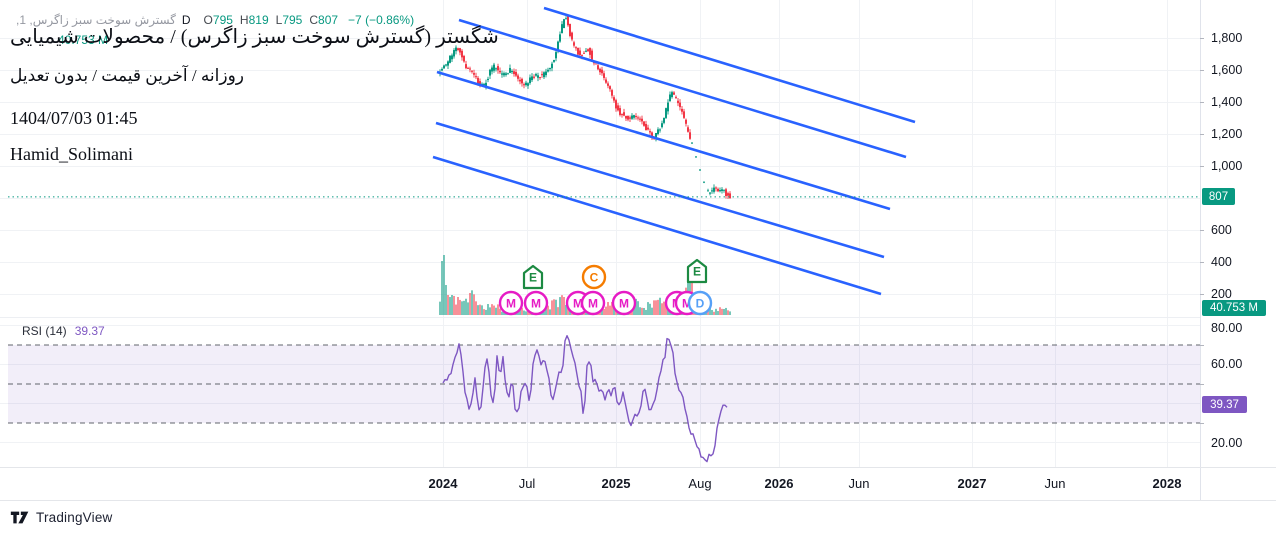  What do you see at coordinates (222, 20) in the screenshot?
I see `ohlc-value: 795` at bounding box center [222, 20].